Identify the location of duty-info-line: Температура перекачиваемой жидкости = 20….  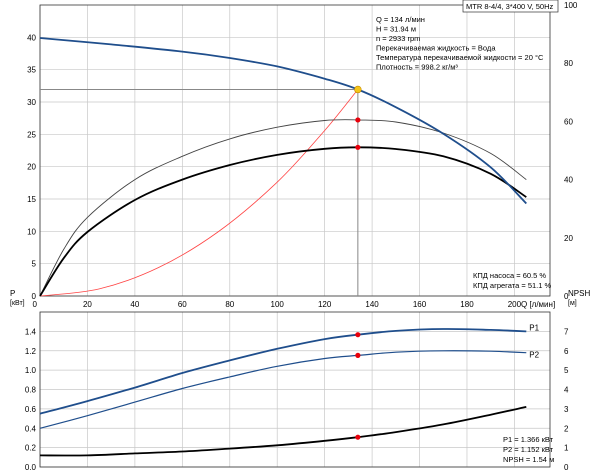
(460, 57).